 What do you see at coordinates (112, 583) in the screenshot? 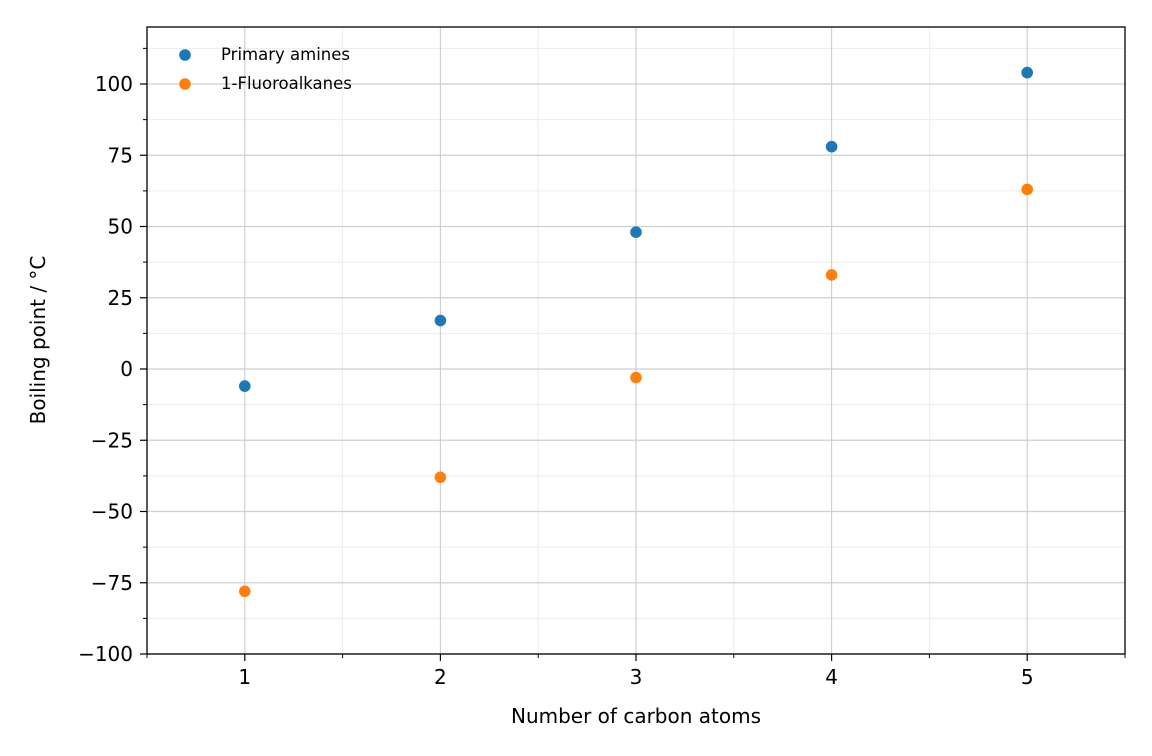
I see `y-tick-label: −75` at bounding box center [112, 583].